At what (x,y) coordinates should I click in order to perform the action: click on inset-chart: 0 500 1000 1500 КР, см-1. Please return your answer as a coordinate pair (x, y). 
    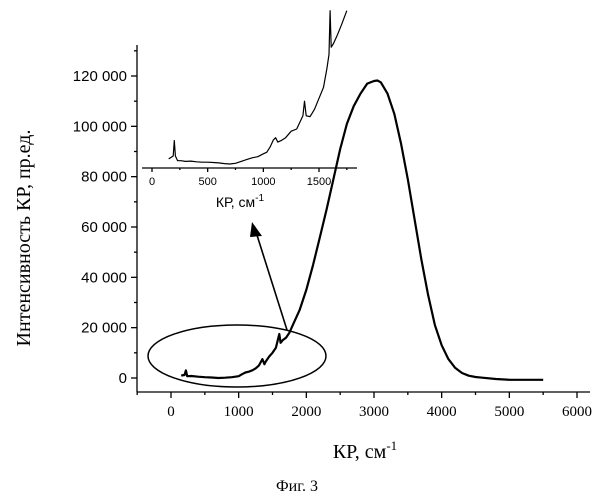
    Looking at the image, I should click on (249, 110).